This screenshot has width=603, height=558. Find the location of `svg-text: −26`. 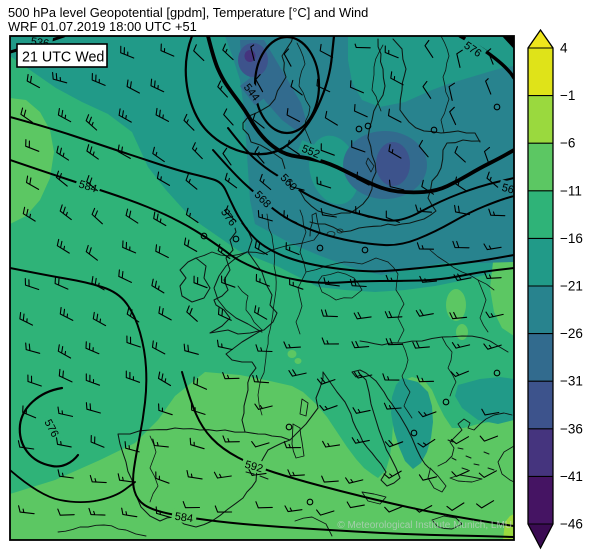

svg-text: −26 is located at coordinates (571, 333).